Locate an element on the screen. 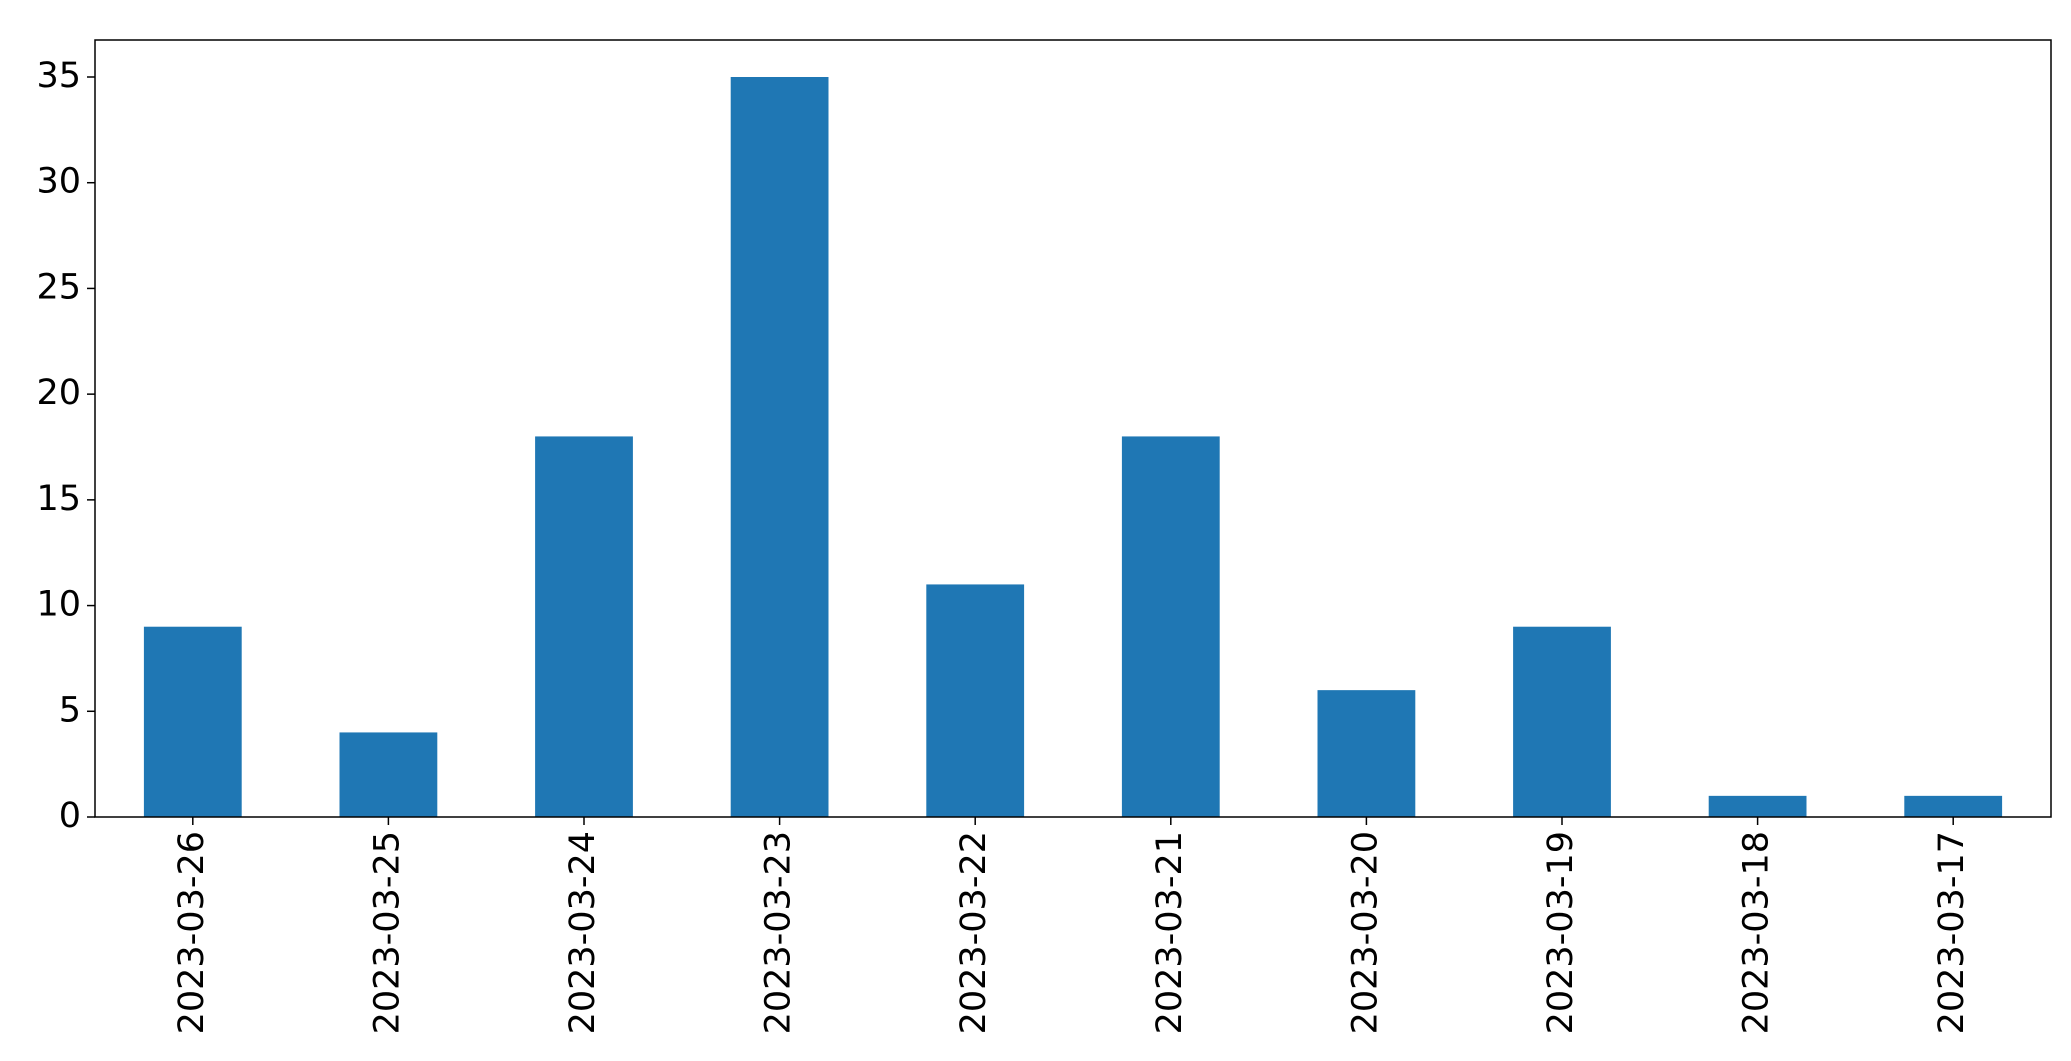 This screenshot has width=2071, height=1061. x-tick-label: 2023-03-25 is located at coordinates (387, 932).